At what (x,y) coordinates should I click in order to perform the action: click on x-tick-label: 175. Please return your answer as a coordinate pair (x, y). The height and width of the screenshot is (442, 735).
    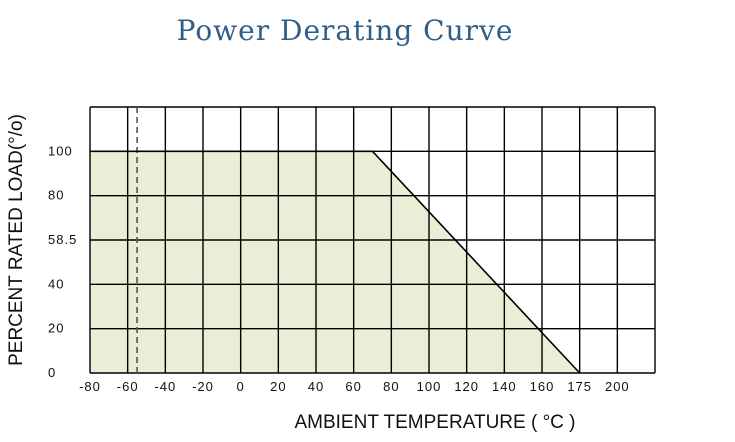
    Looking at the image, I should click on (579, 386).